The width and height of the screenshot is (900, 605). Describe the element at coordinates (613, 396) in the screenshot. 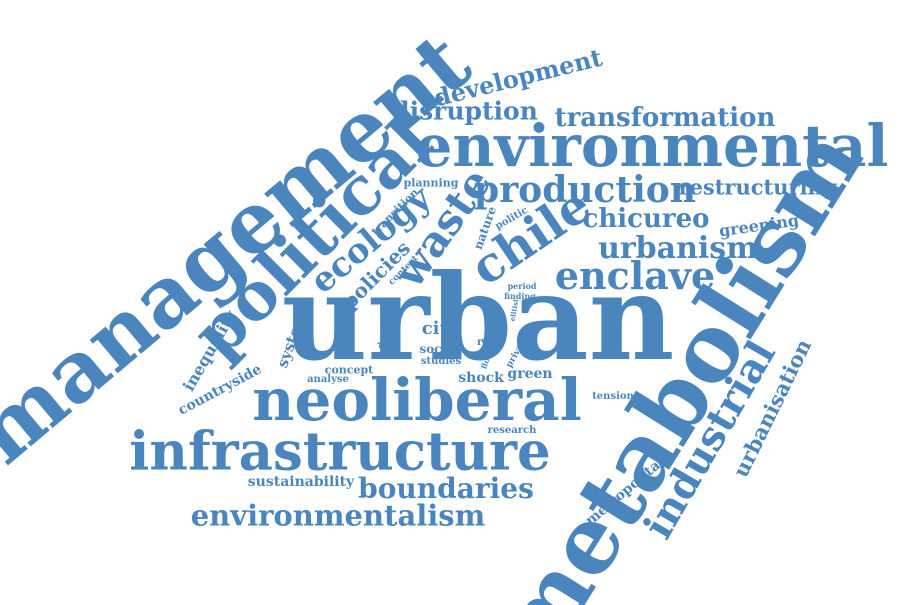

I see `word-tension: tension` at that location.